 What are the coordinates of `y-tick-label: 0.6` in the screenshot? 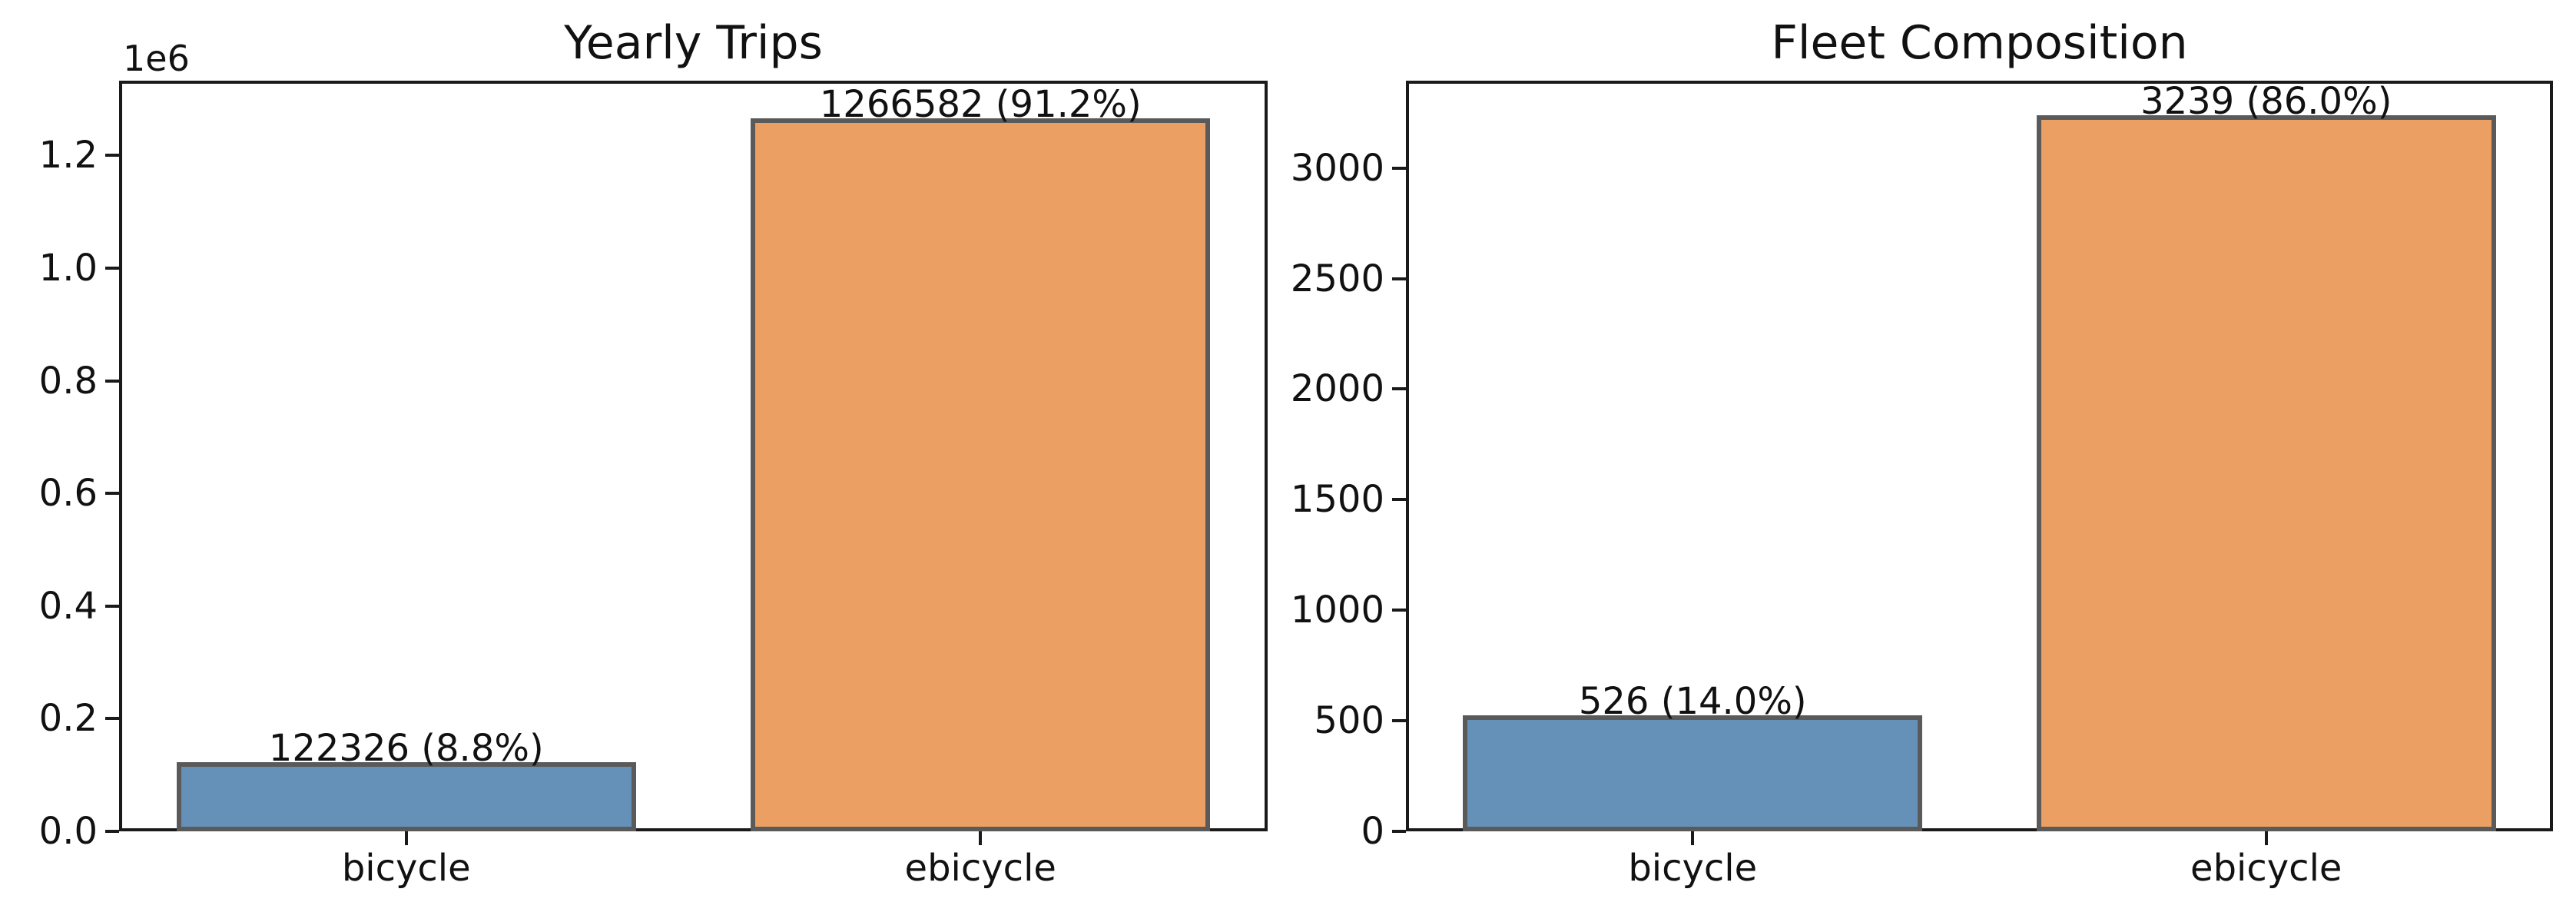 It's located at (68, 494).